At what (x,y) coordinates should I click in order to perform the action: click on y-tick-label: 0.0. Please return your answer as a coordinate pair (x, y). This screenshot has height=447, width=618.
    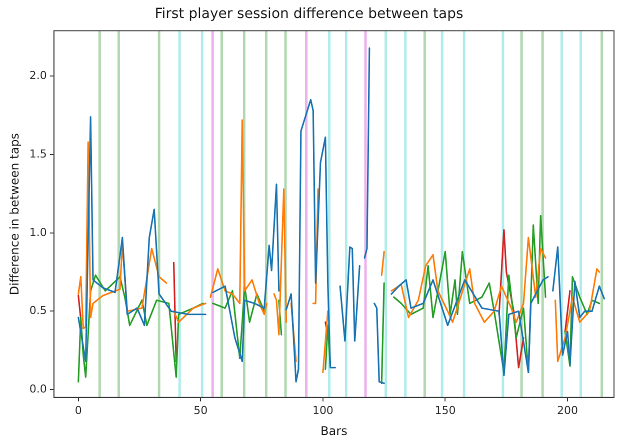
    Looking at the image, I should click on (38, 389).